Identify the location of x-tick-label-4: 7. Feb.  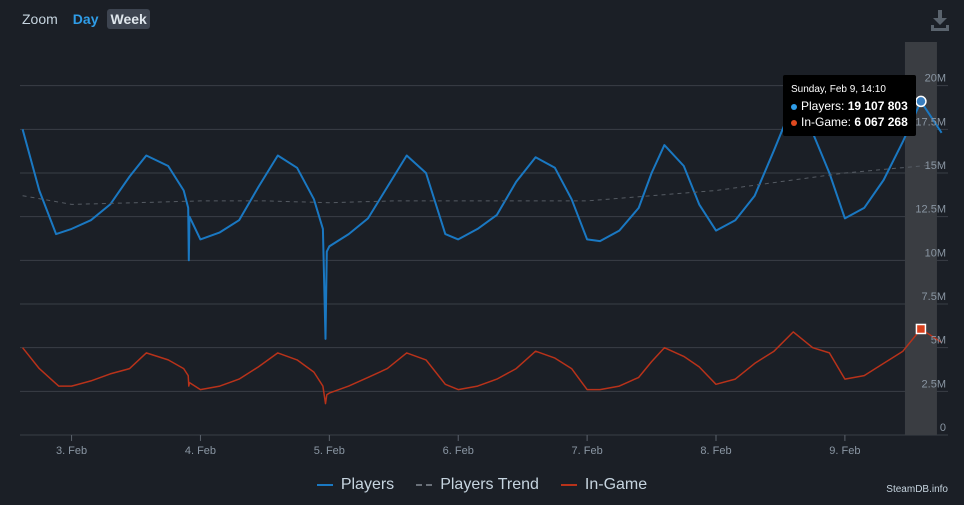
(587, 451).